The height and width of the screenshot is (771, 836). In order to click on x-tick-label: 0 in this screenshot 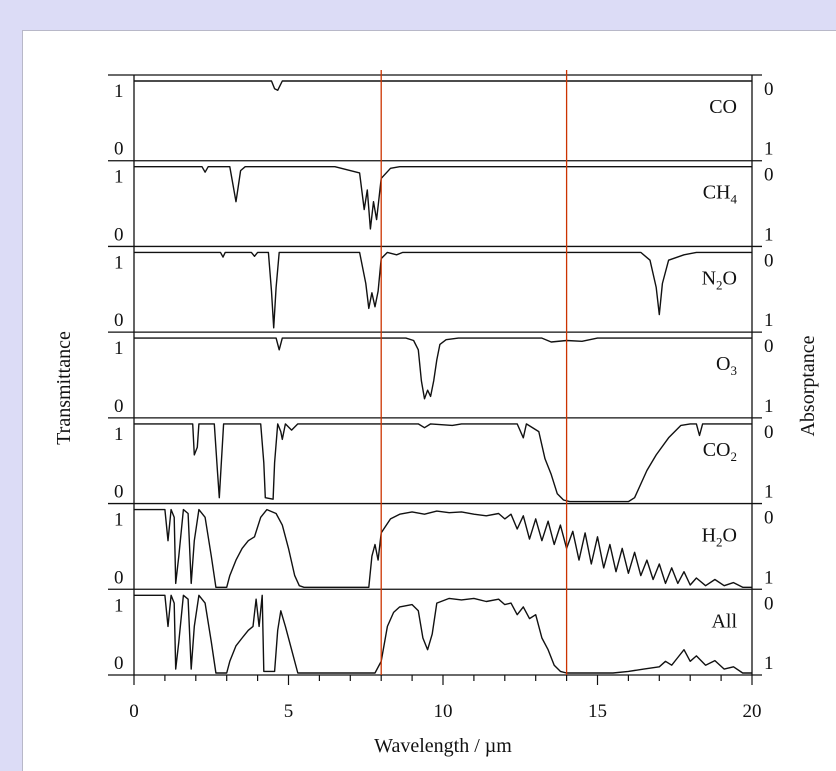, I will do `click(134, 711)`.